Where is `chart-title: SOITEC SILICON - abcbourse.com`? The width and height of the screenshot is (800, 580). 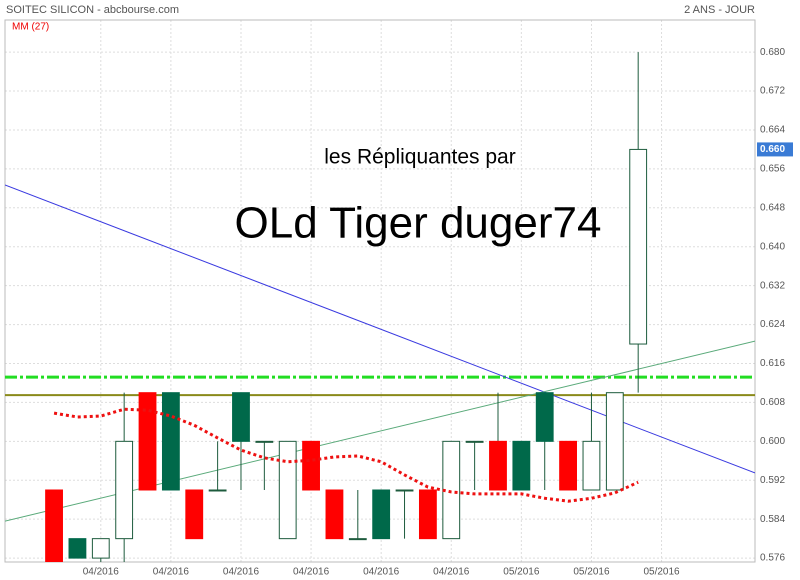
chart-title: SOITEC SILICON - abcbourse.com is located at coordinates (92, 10).